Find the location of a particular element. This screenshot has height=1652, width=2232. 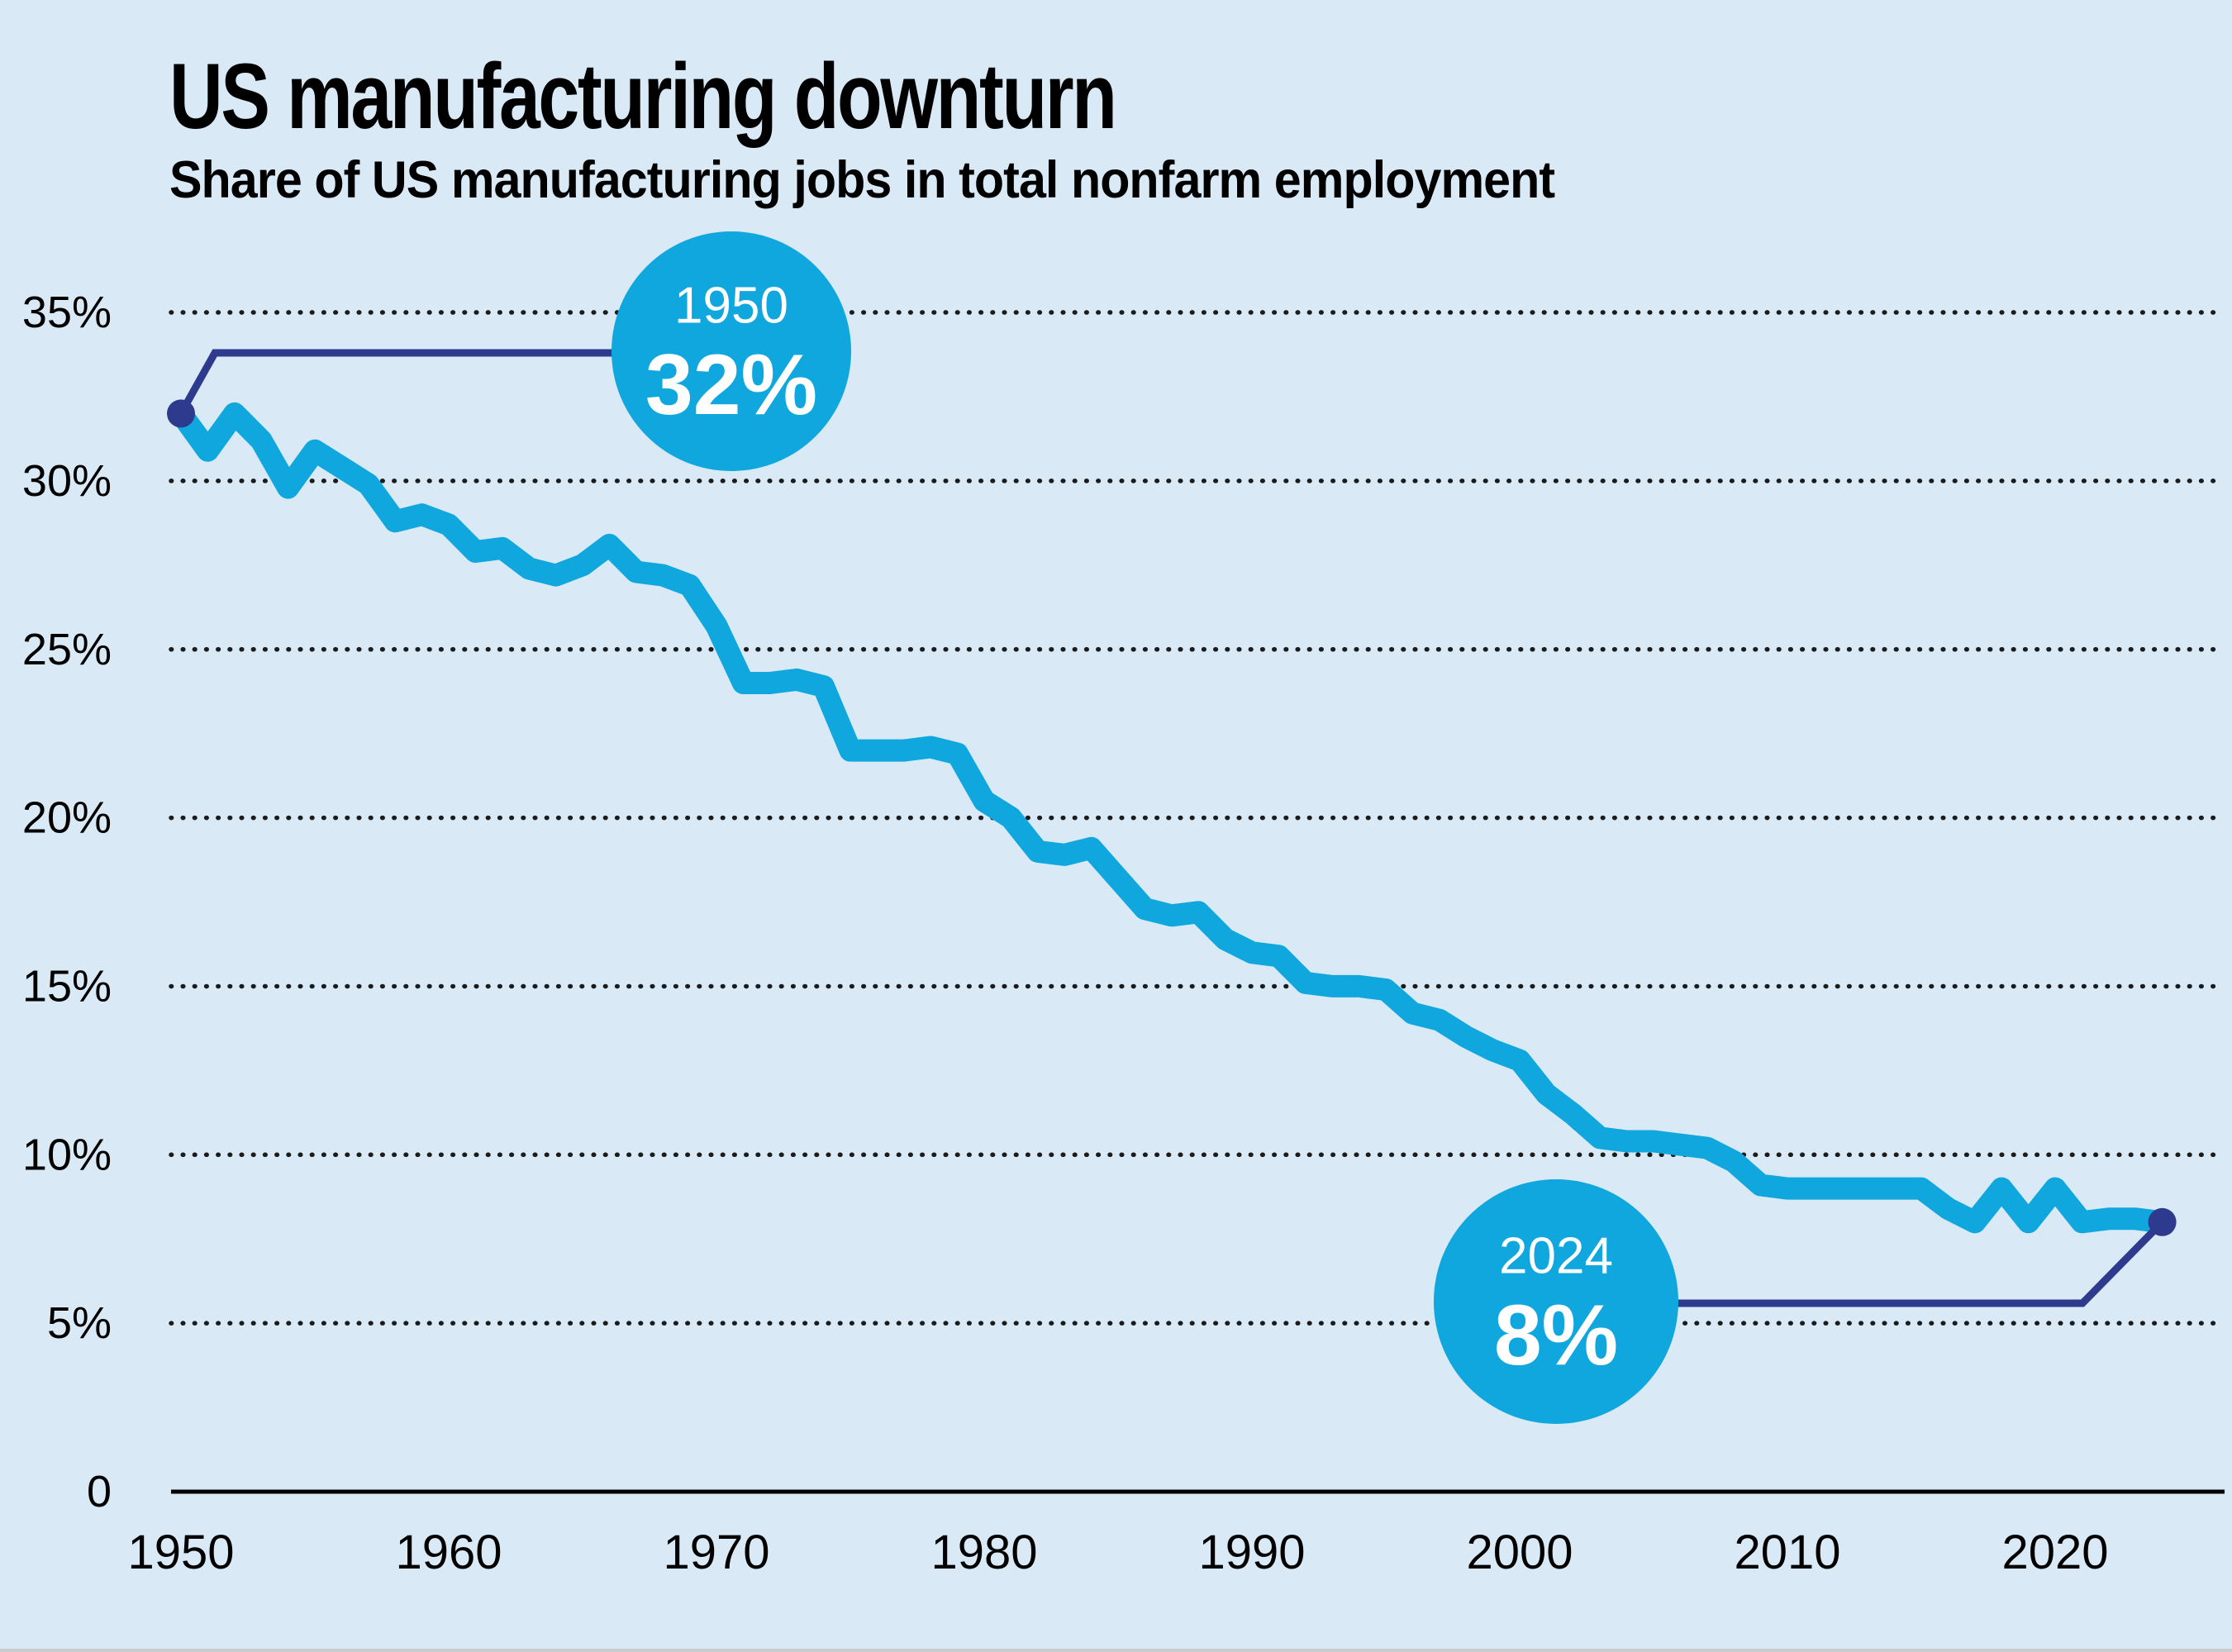

y-tick-label: 5% is located at coordinates (79, 1323).